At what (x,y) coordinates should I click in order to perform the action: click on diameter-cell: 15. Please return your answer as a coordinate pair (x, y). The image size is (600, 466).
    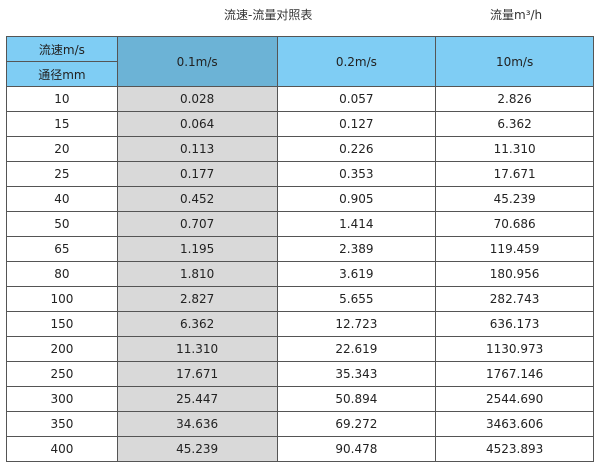
    Looking at the image, I should click on (62, 124).